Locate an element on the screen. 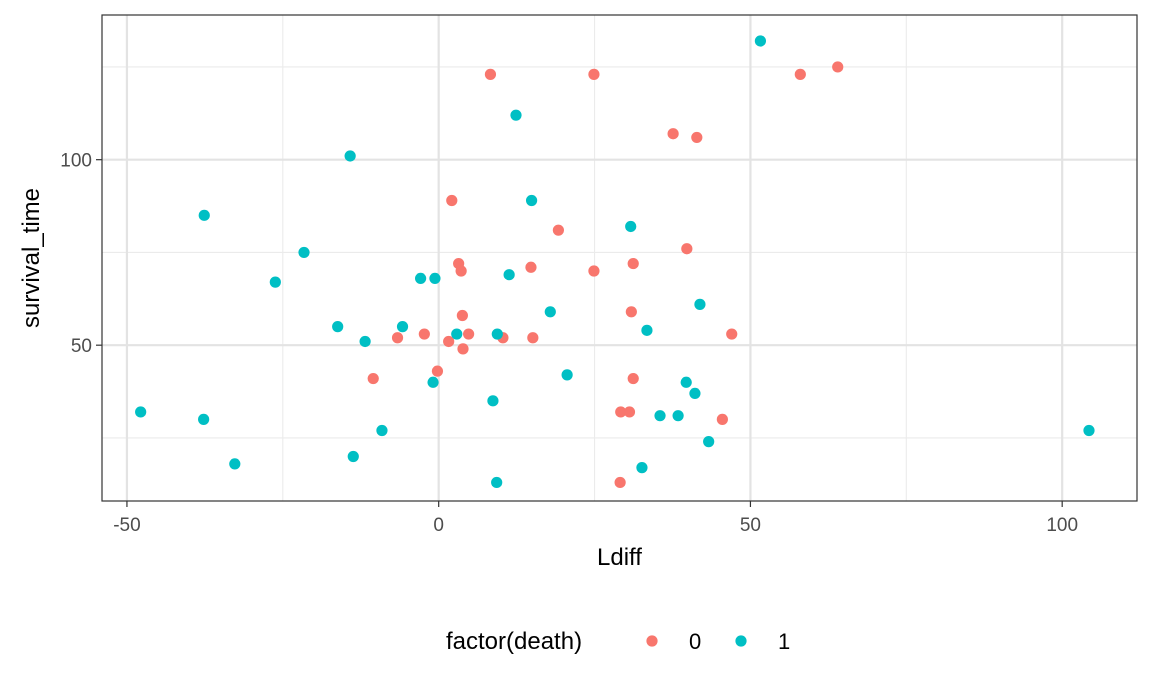 This screenshot has height=691, width=1152. x-tick-label: 100 is located at coordinates (1062, 525).